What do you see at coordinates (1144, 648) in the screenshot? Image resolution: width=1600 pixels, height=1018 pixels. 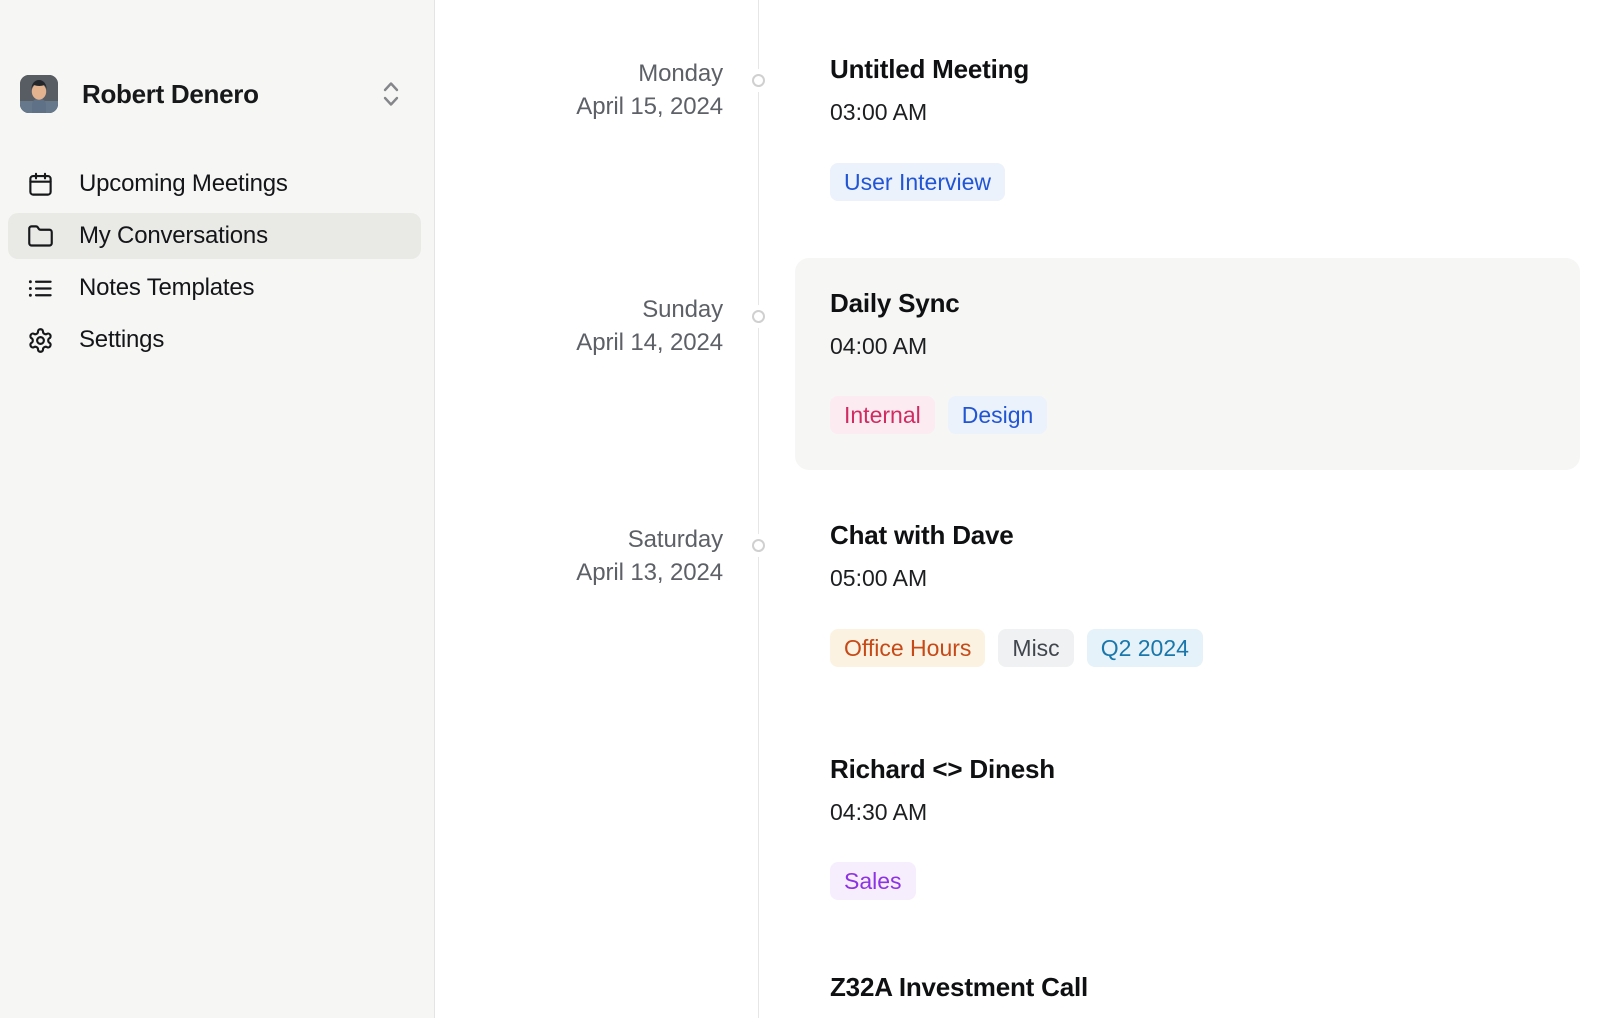 I see `tag-q2-2024: Q2 2024` at bounding box center [1144, 648].